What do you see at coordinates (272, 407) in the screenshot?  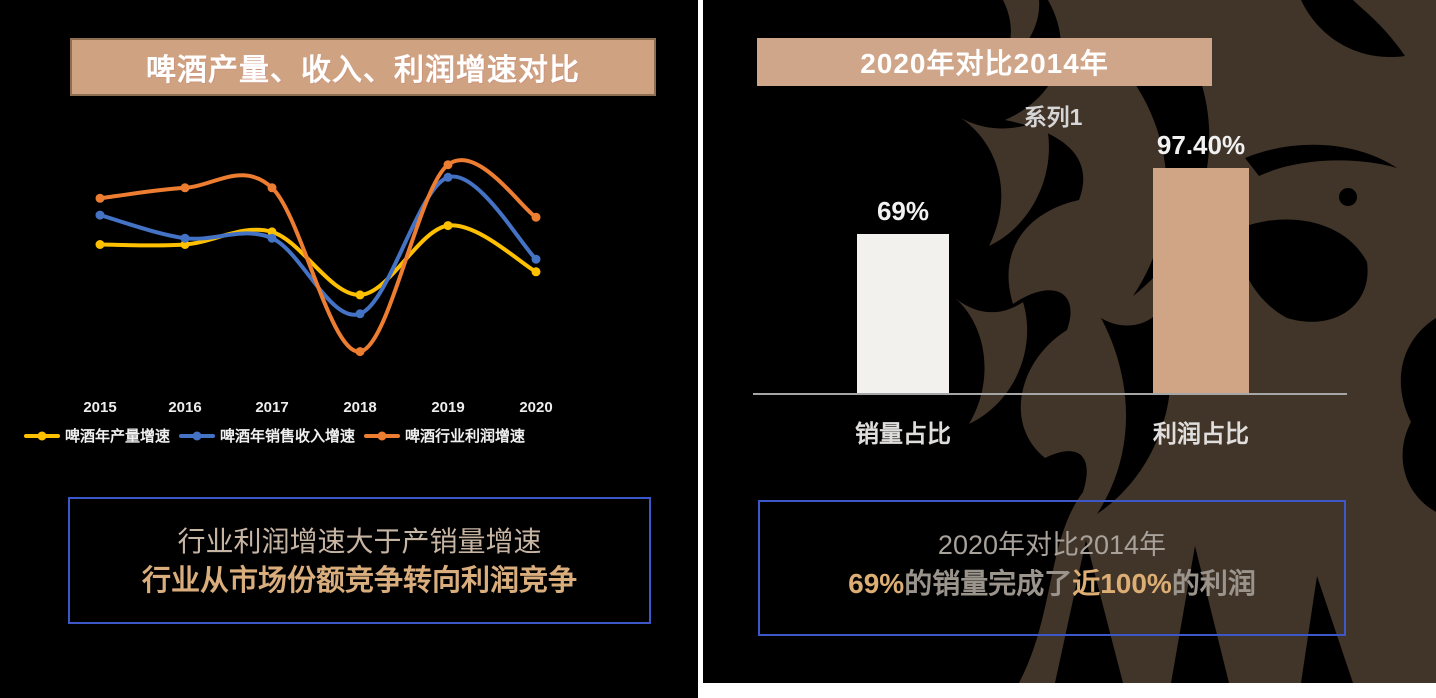 I see `x-axis-label: 2017` at bounding box center [272, 407].